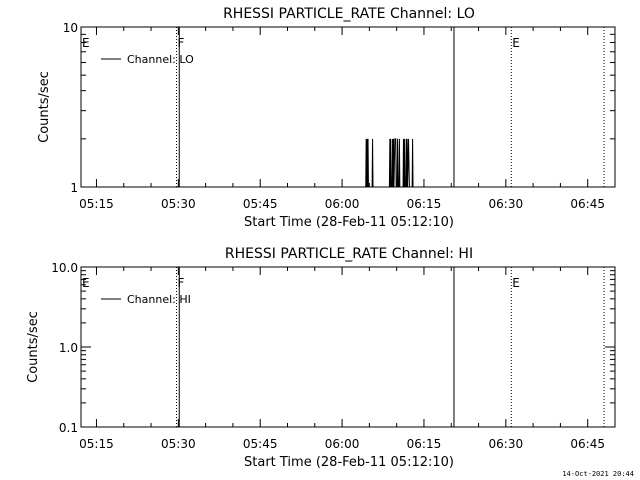 This screenshot has height=480, width=640. What do you see at coordinates (349, 14) in the screenshot?
I see `chart-title: RHESSI PARTICLE_RATE Channel: LO` at bounding box center [349, 14].